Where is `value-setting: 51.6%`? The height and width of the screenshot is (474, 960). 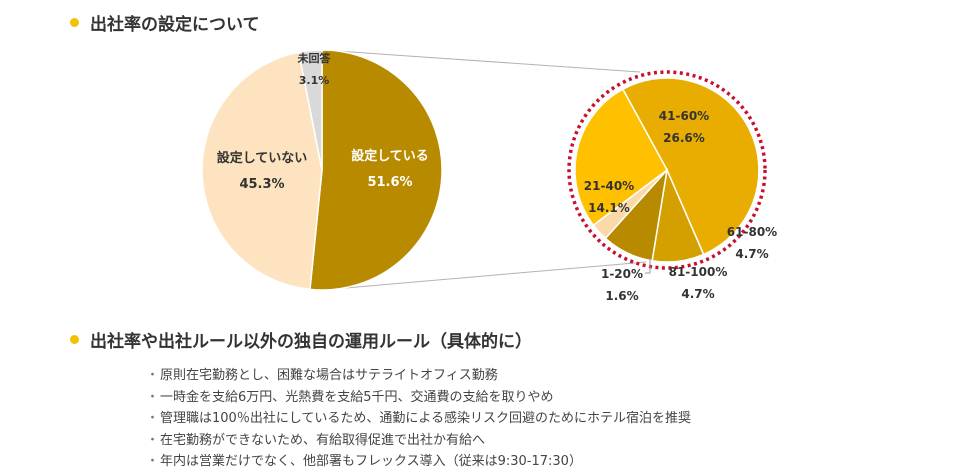
value-setting: 51.6% is located at coordinates (389, 182).